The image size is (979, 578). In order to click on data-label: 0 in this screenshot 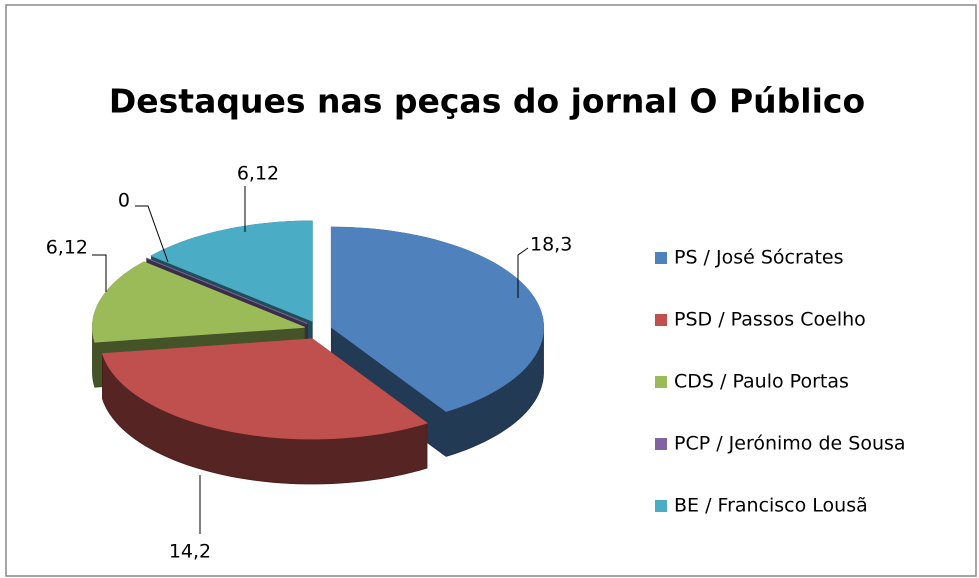, I will do `click(124, 201)`.